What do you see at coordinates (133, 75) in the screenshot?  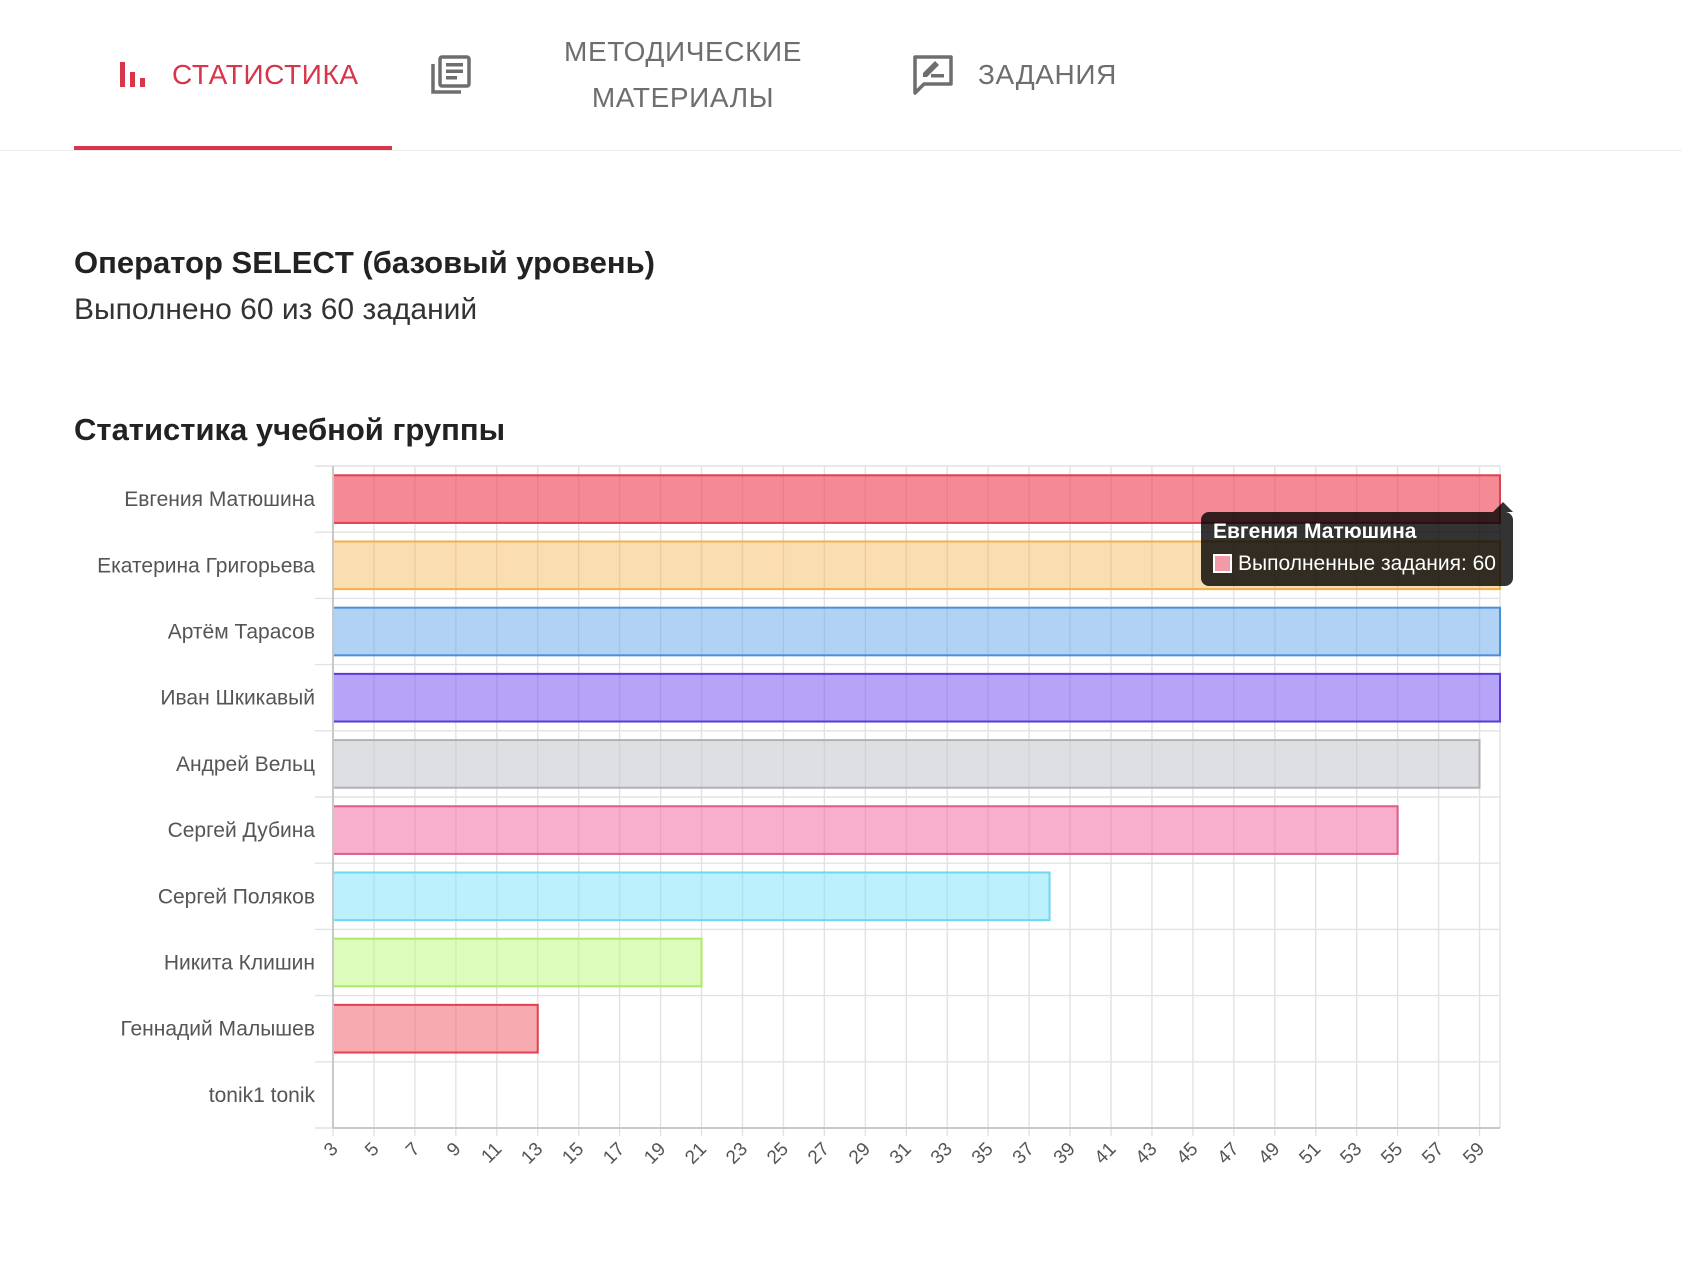 I see `bar-chart-icon` at bounding box center [133, 75].